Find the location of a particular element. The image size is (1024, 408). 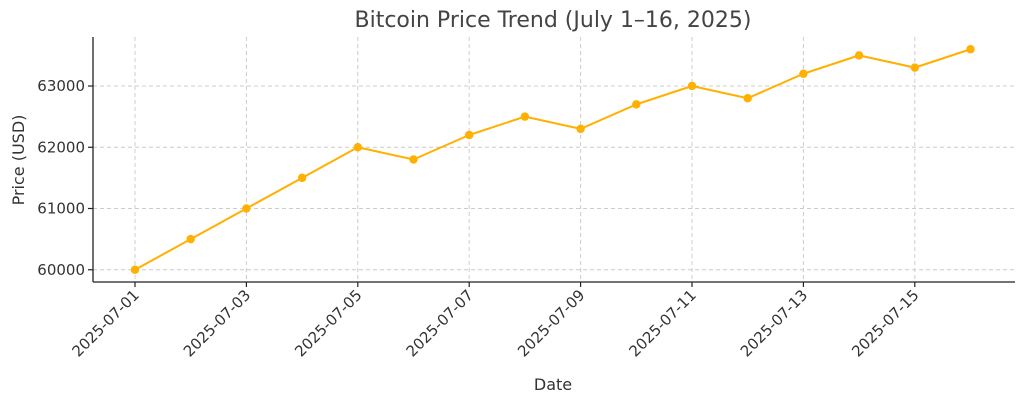

x-tick-label: 2025-07-09 is located at coordinates (551, 323).